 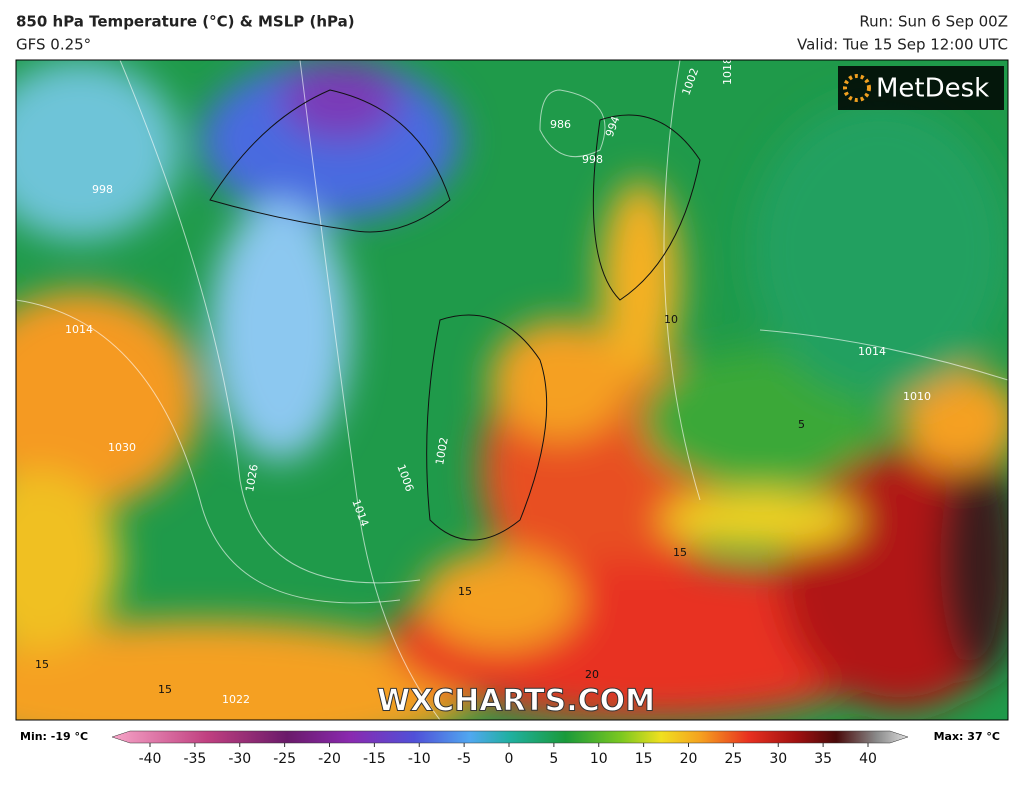 What do you see at coordinates (236, 699) in the screenshot?
I see `isobar-label: 1022` at bounding box center [236, 699].